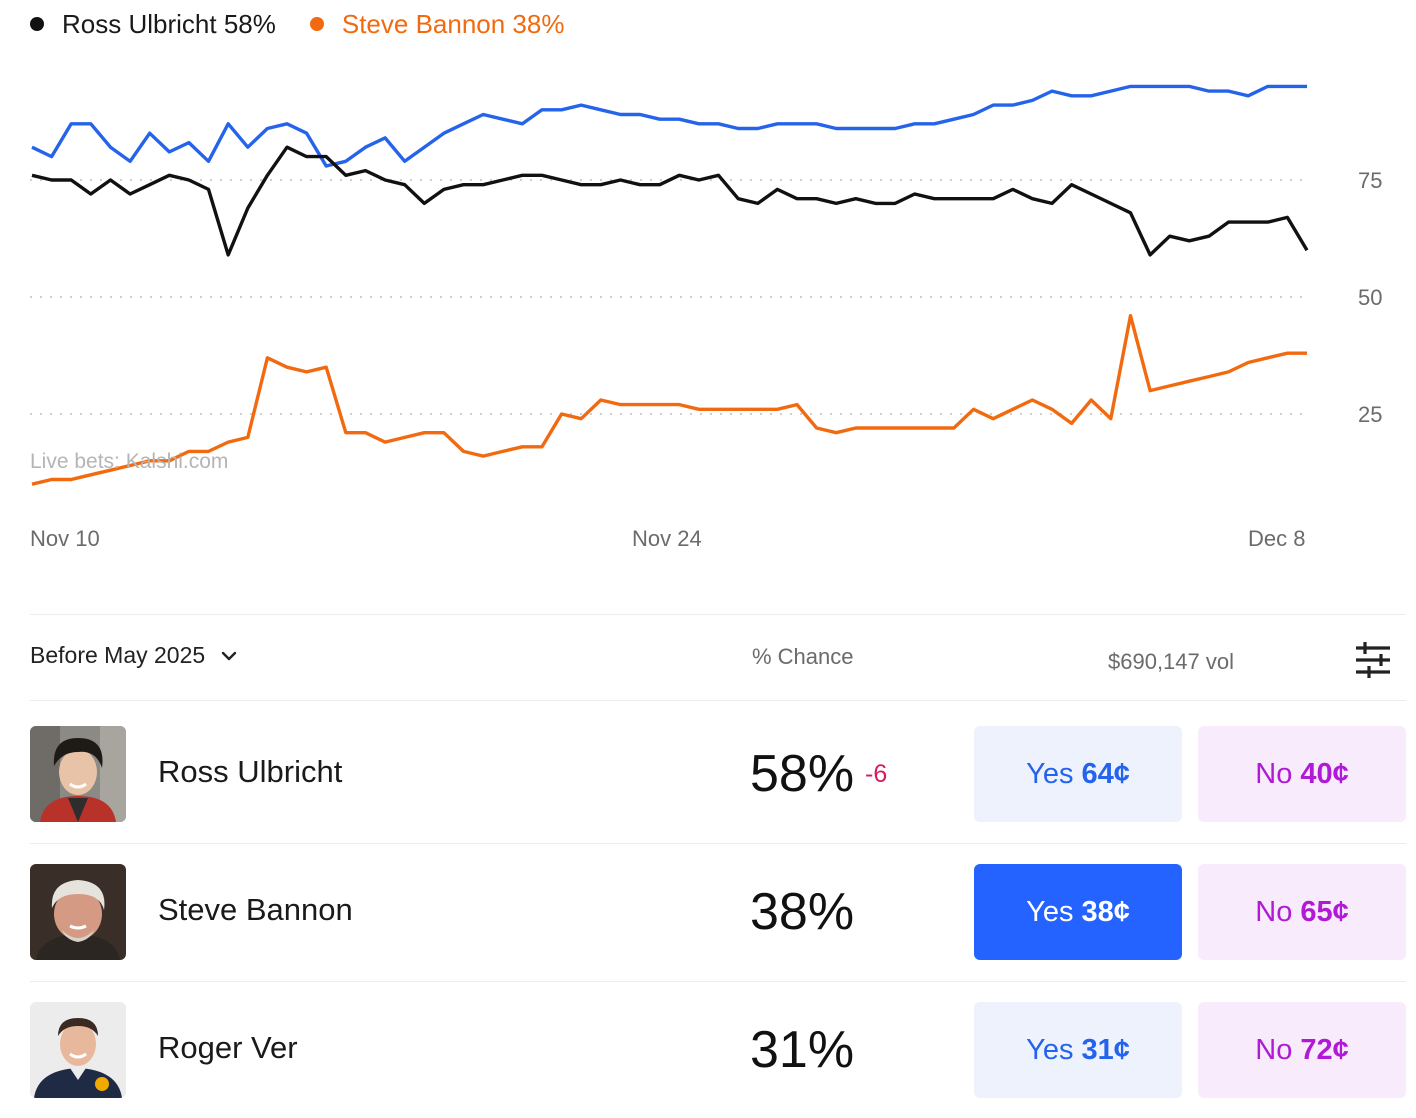 This screenshot has width=1416, height=1118. What do you see at coordinates (229, 655) in the screenshot?
I see `chevron-down-icon` at bounding box center [229, 655].